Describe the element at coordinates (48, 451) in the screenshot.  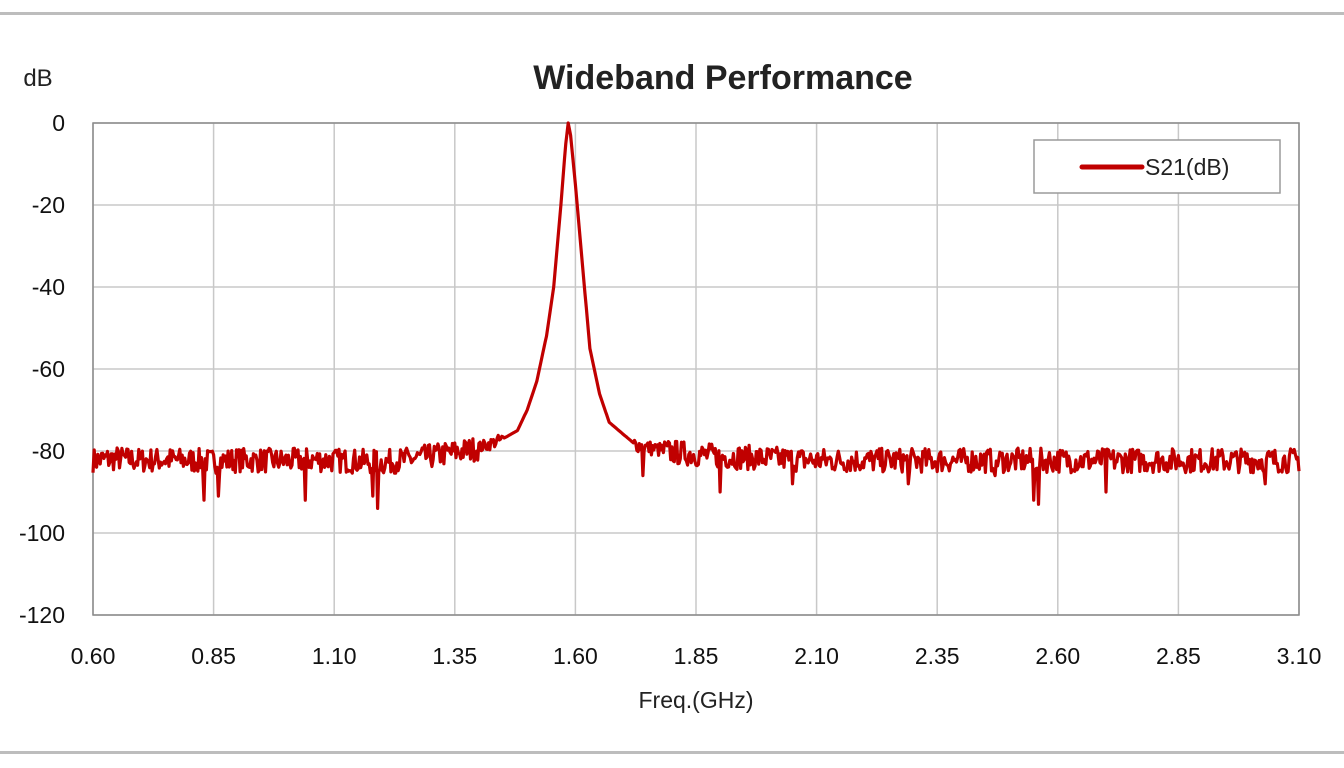
I see `y-tick-label-4: -80` at that location.